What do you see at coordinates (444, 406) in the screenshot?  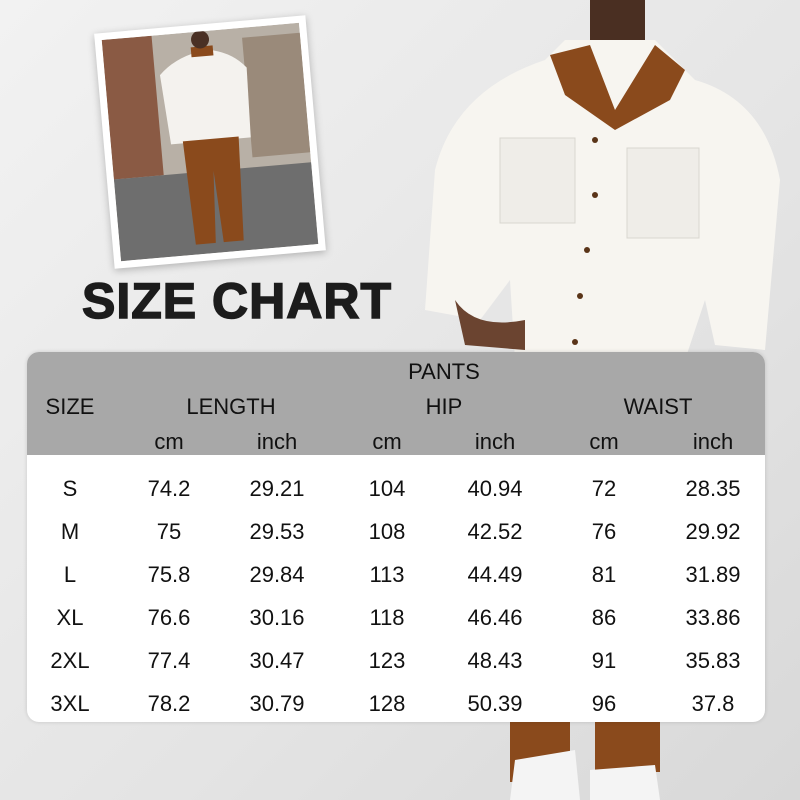 I see `column-header-hip: HIP` at bounding box center [444, 406].